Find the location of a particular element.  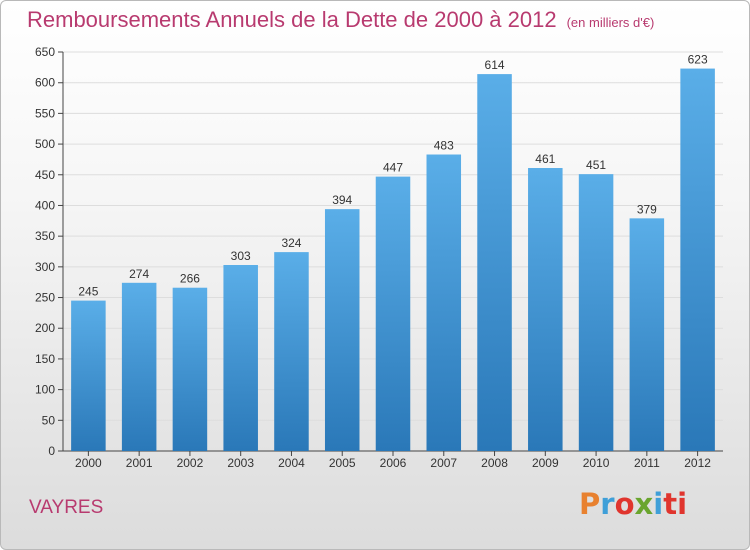

y-tick-label: 500 is located at coordinates (45, 144).